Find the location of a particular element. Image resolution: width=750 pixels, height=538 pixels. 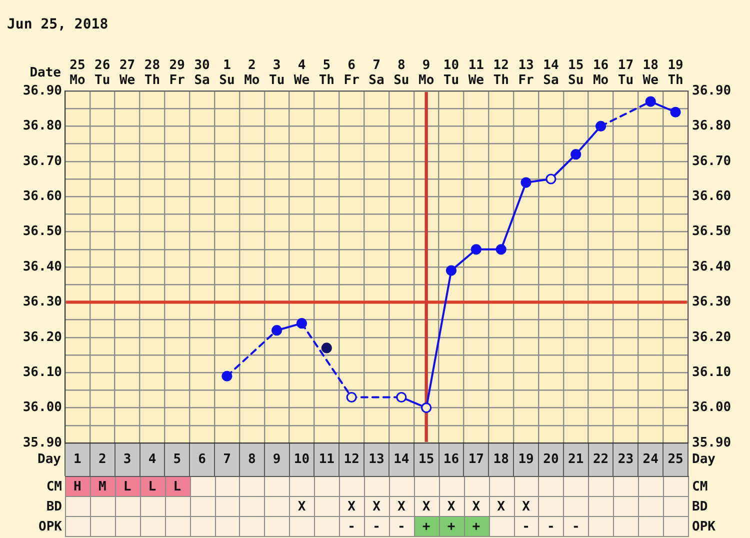

chart-title: Jun 25, 2018 is located at coordinates (57, 24).